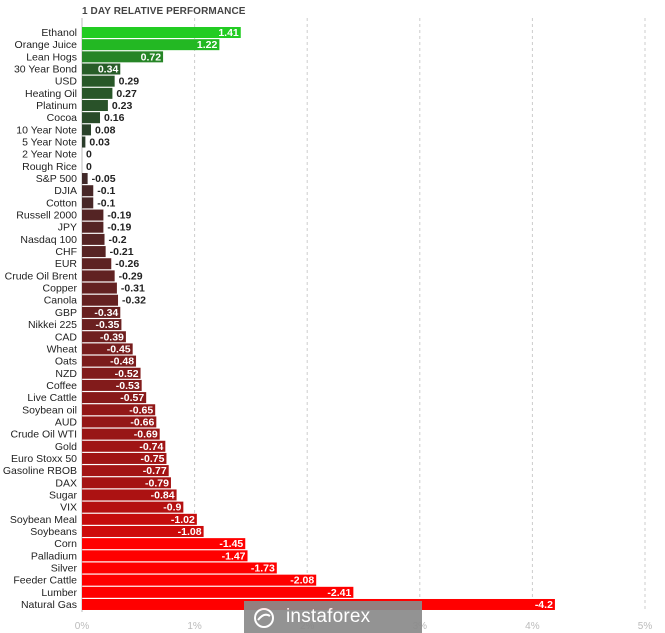  I want to click on category-label: Orange Juice, so click(46, 45).